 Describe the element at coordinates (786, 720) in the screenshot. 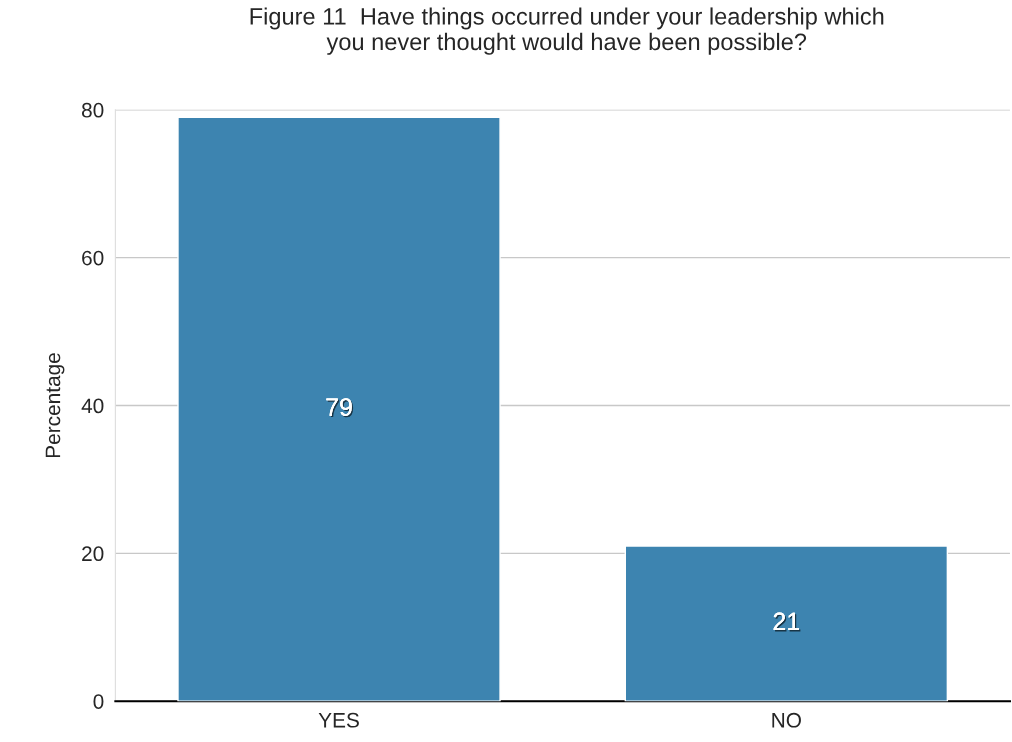

I see `x-tick-label: NO` at that location.